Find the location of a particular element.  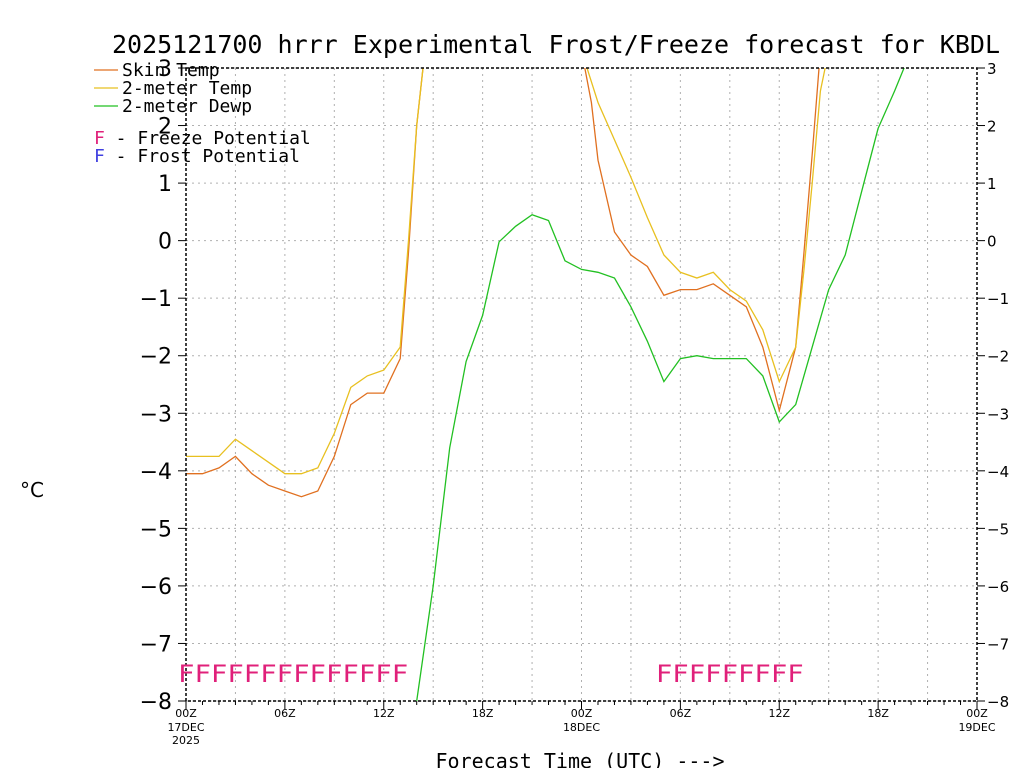

potential-legend-item: F - Freeze Potential is located at coordinates (202, 138).